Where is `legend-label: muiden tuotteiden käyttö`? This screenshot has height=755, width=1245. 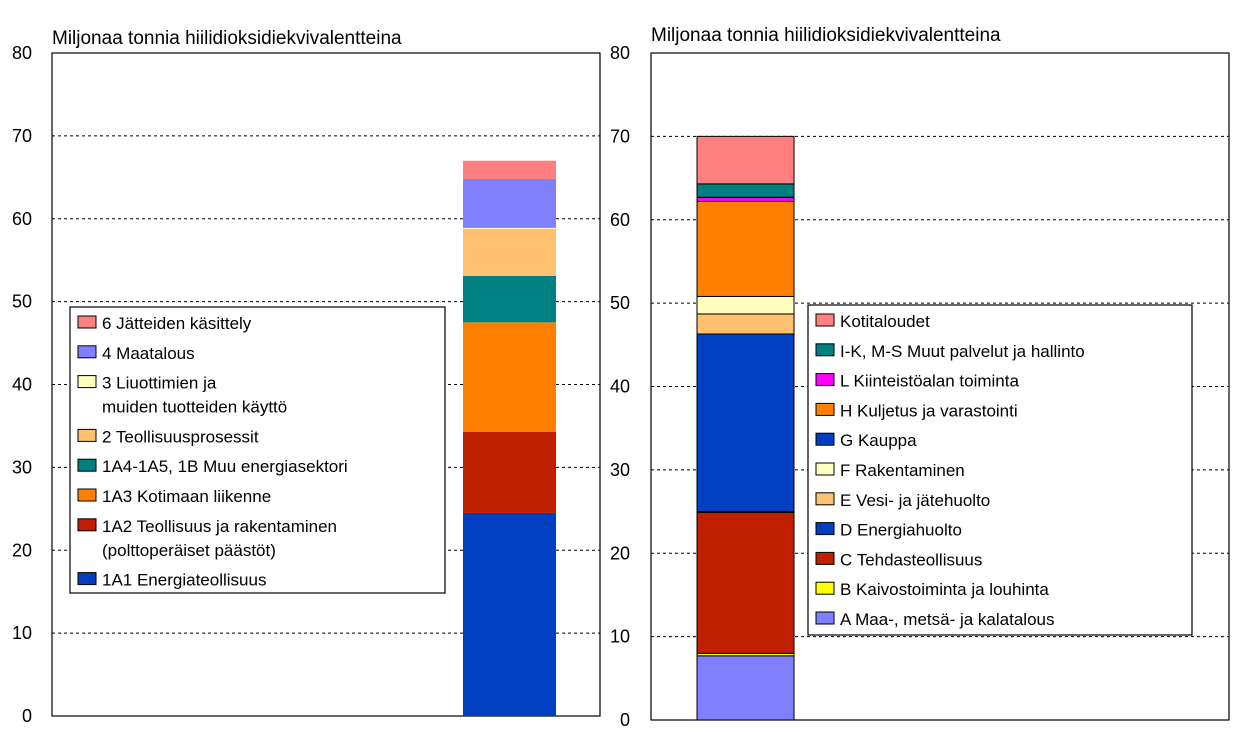
legend-label: muiden tuotteiden käyttö is located at coordinates (194, 407).